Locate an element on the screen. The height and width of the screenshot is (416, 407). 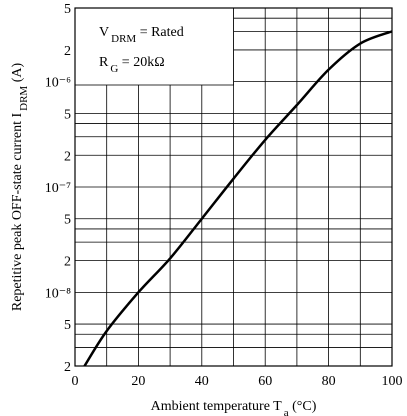
x-tick-label: 20 is located at coordinates (138, 381).